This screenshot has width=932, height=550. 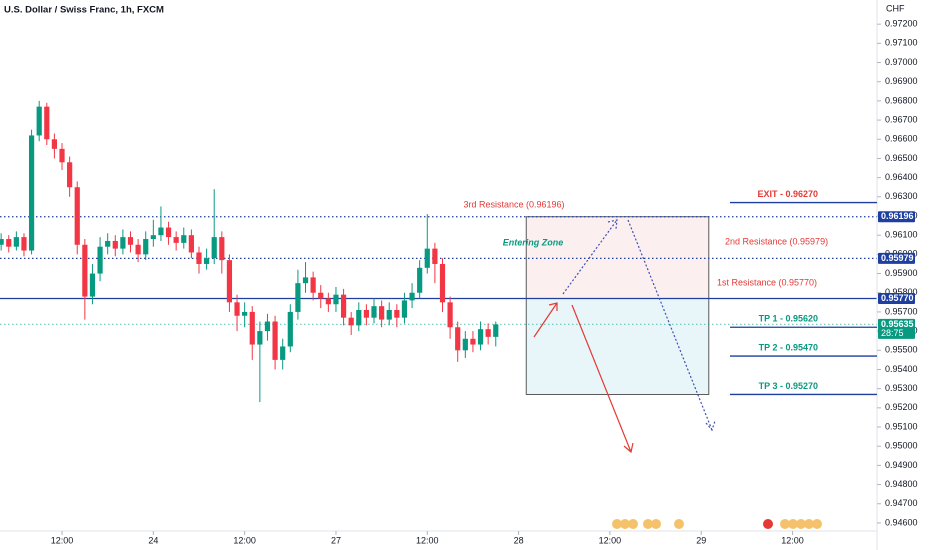 What do you see at coordinates (901, 350) in the screenshot?
I see `y-tick-label: 0.95500` at bounding box center [901, 350].